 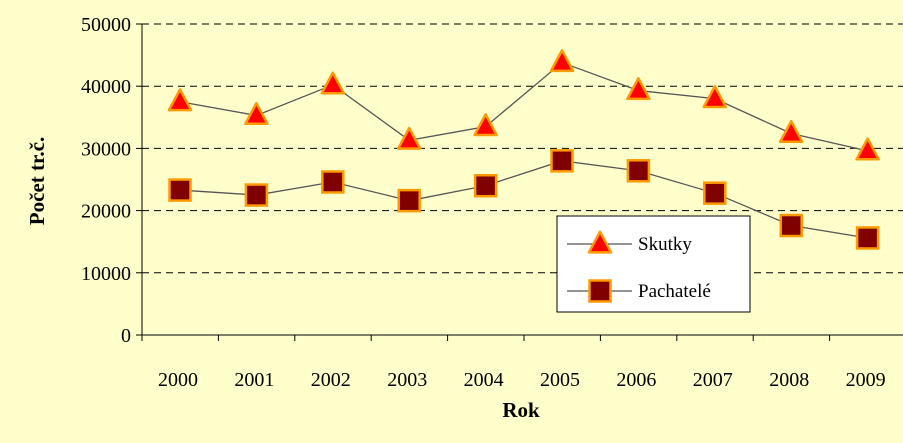 I want to click on x-tick-label: 2002, so click(x=331, y=380).